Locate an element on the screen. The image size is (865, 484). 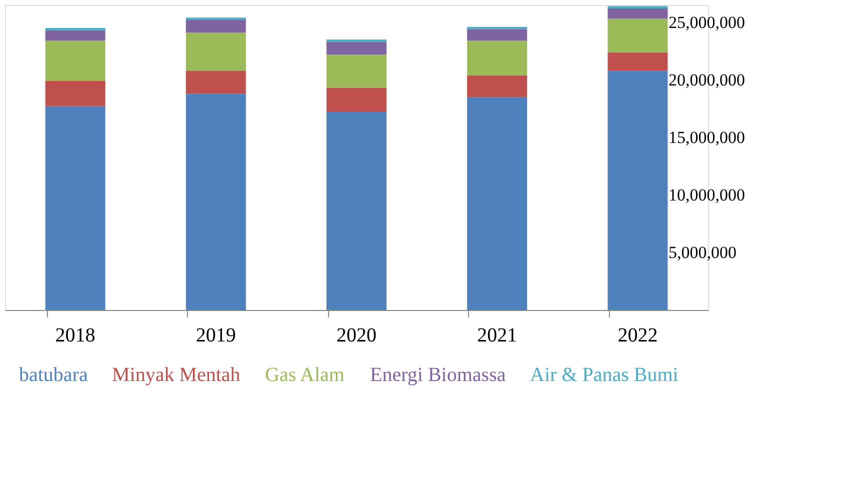
x-tick-label: 2020 is located at coordinates (356, 335).